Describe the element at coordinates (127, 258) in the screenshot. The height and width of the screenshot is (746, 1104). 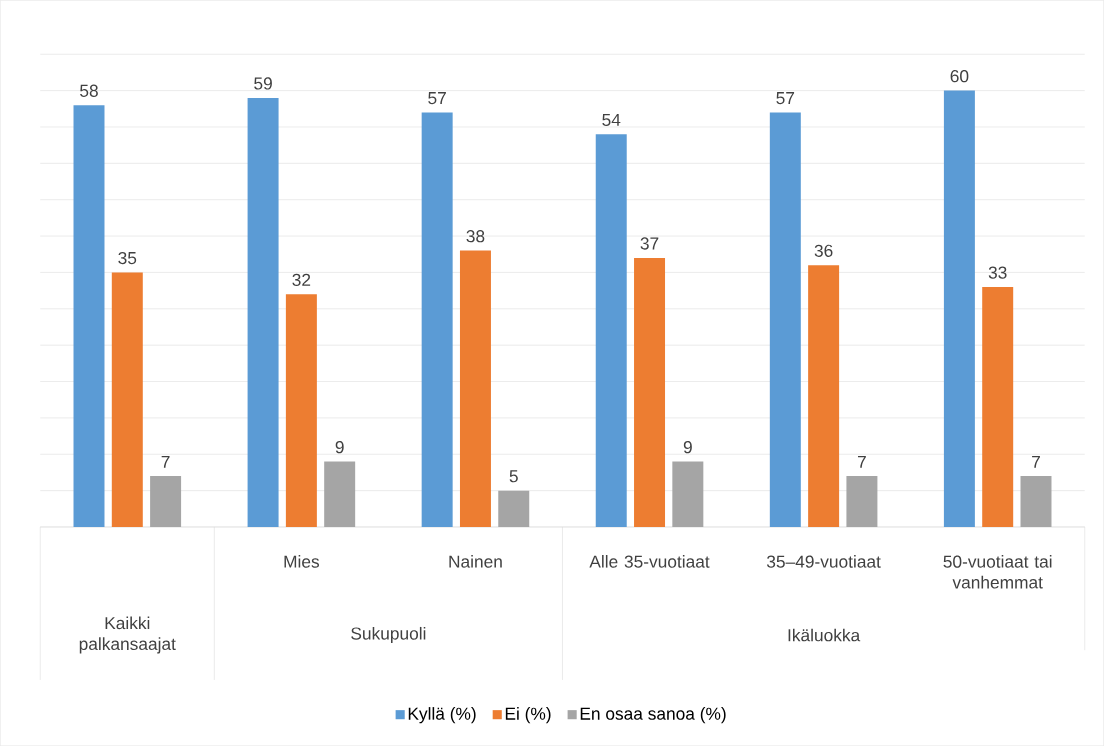
I see `data-label: 35` at that location.